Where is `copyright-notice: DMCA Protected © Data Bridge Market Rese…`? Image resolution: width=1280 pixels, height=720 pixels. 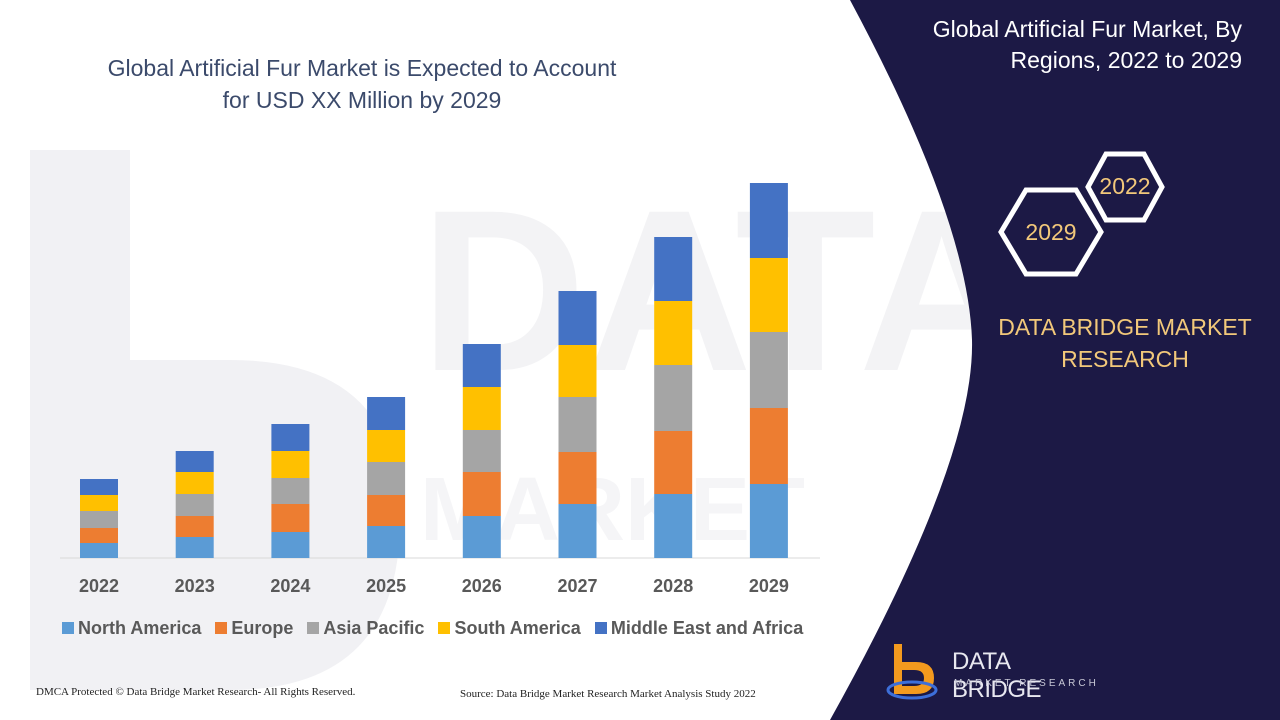
copyright-notice: DMCA Protected © Data Bridge Market Rese… is located at coordinates (196, 692).